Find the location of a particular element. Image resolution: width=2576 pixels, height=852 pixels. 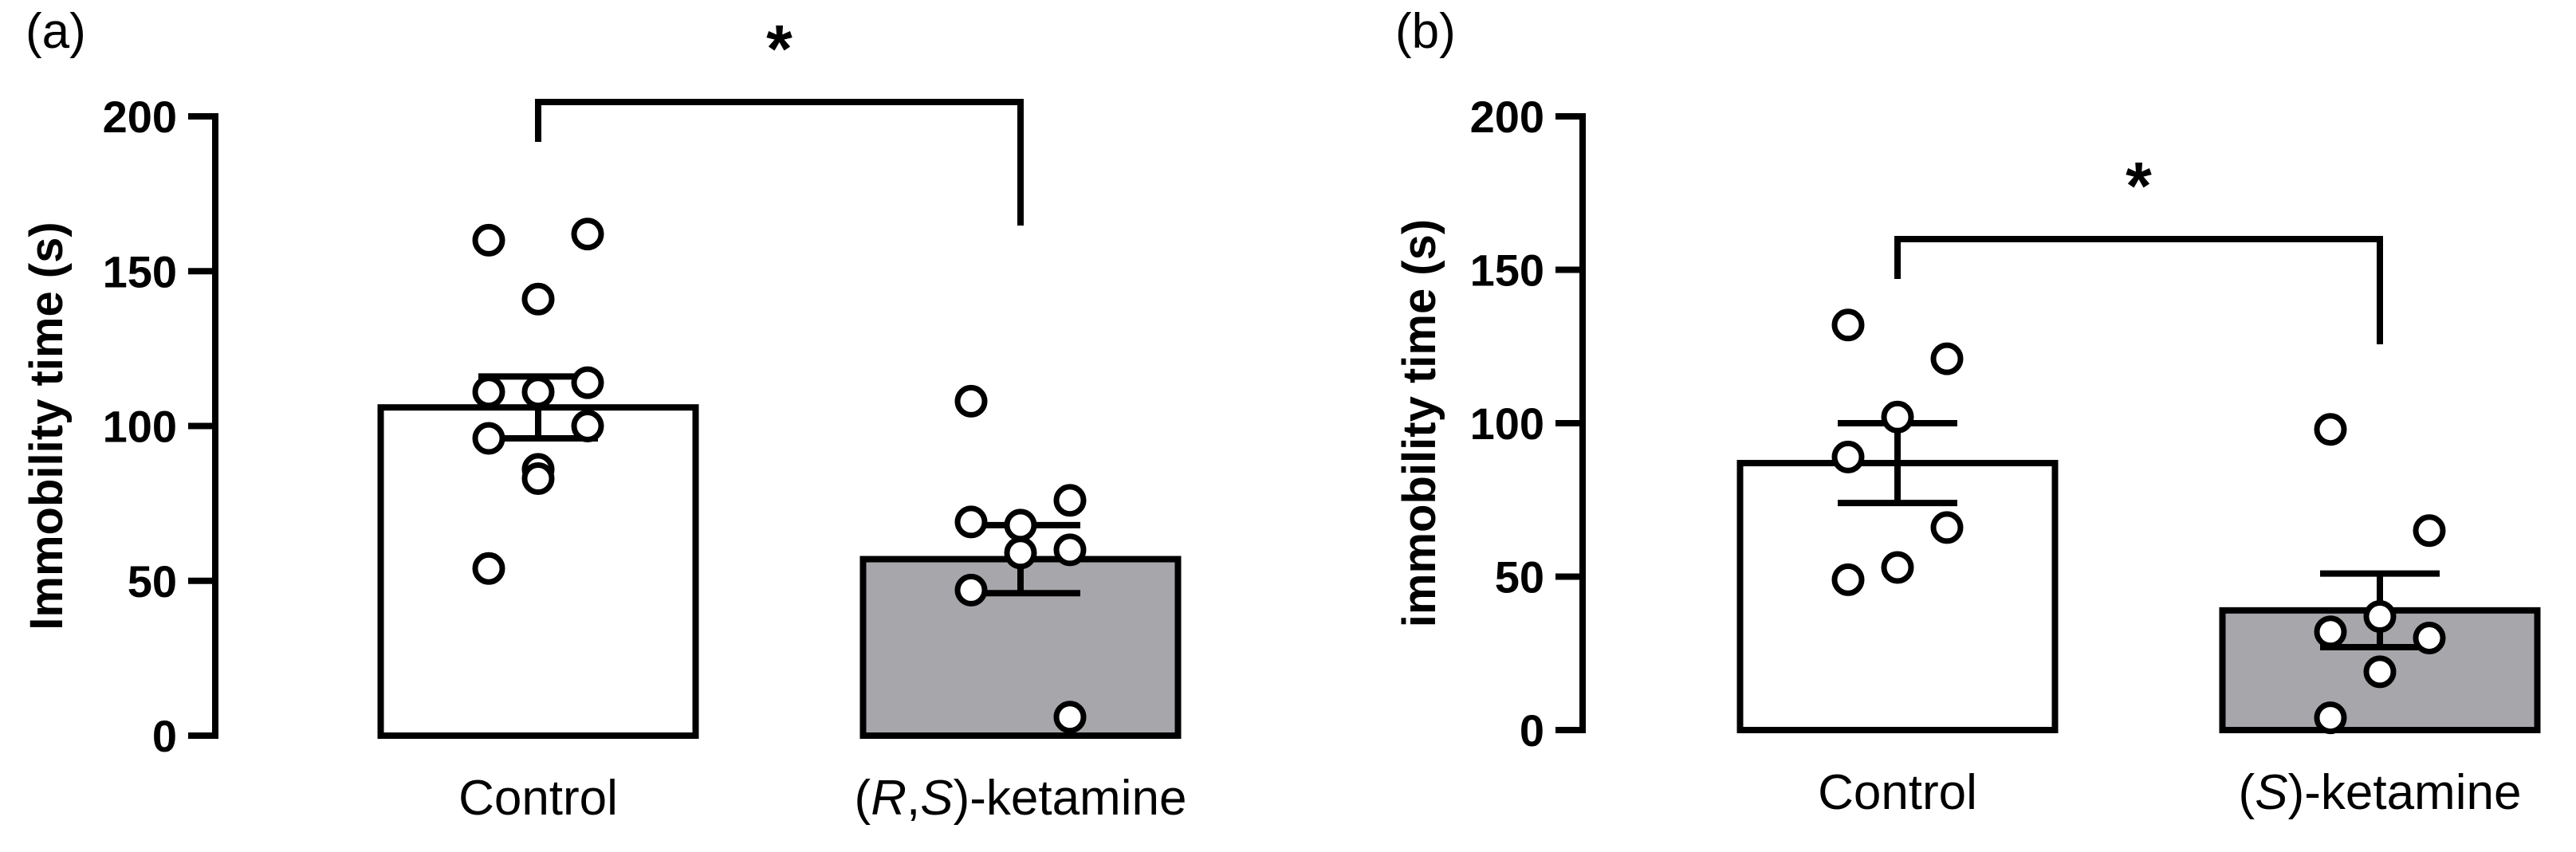

x-category-label: (R,S)-ketamine is located at coordinates (1021, 798).